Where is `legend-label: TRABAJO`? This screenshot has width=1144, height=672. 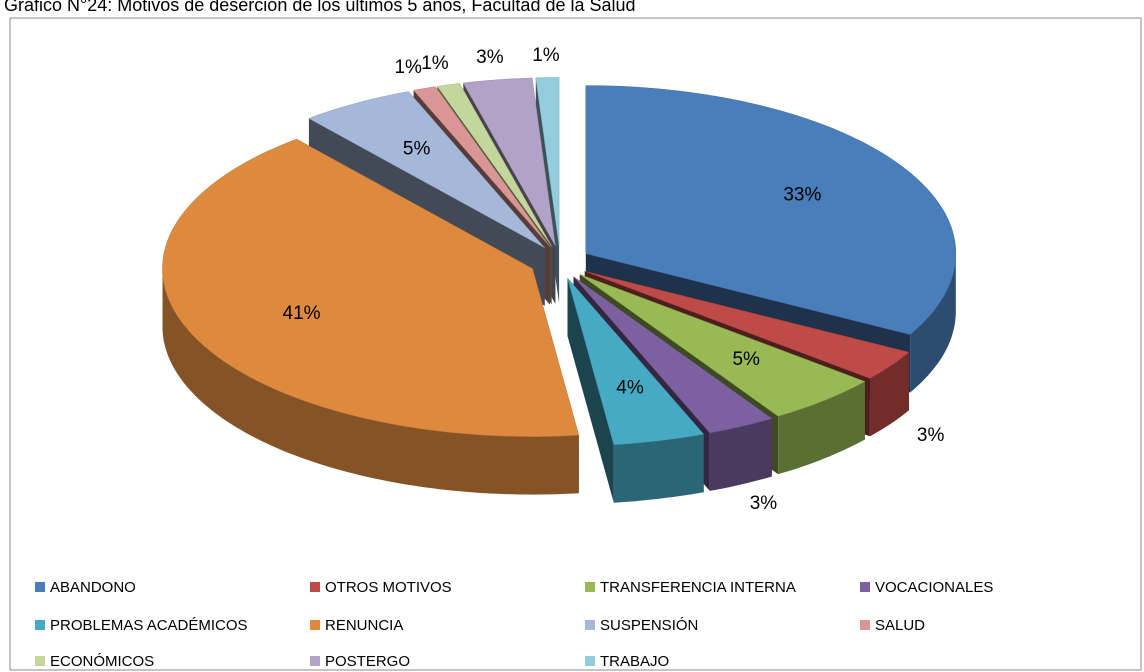
legend-label: TRABAJO is located at coordinates (634, 661).